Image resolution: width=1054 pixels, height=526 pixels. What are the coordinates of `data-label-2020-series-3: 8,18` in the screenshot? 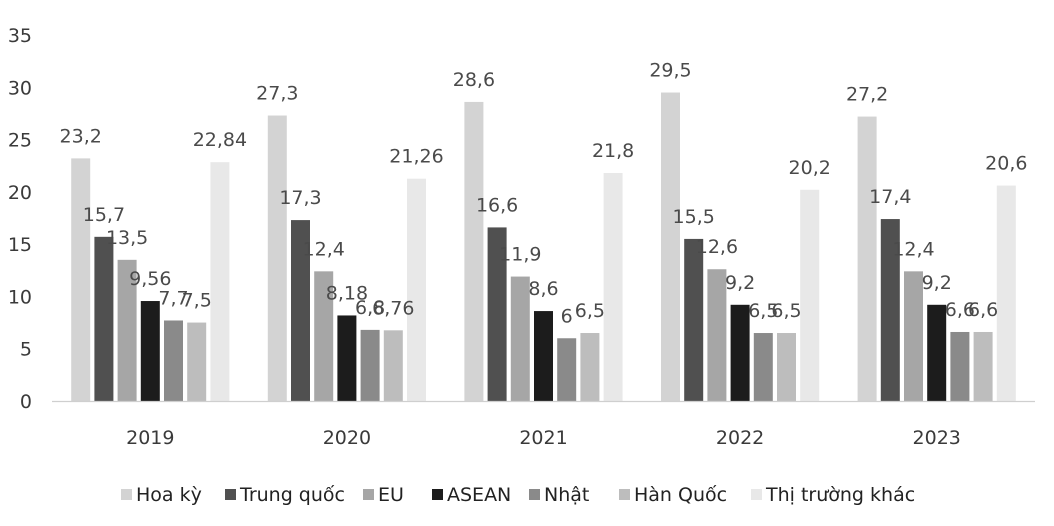 It's located at (347, 293).